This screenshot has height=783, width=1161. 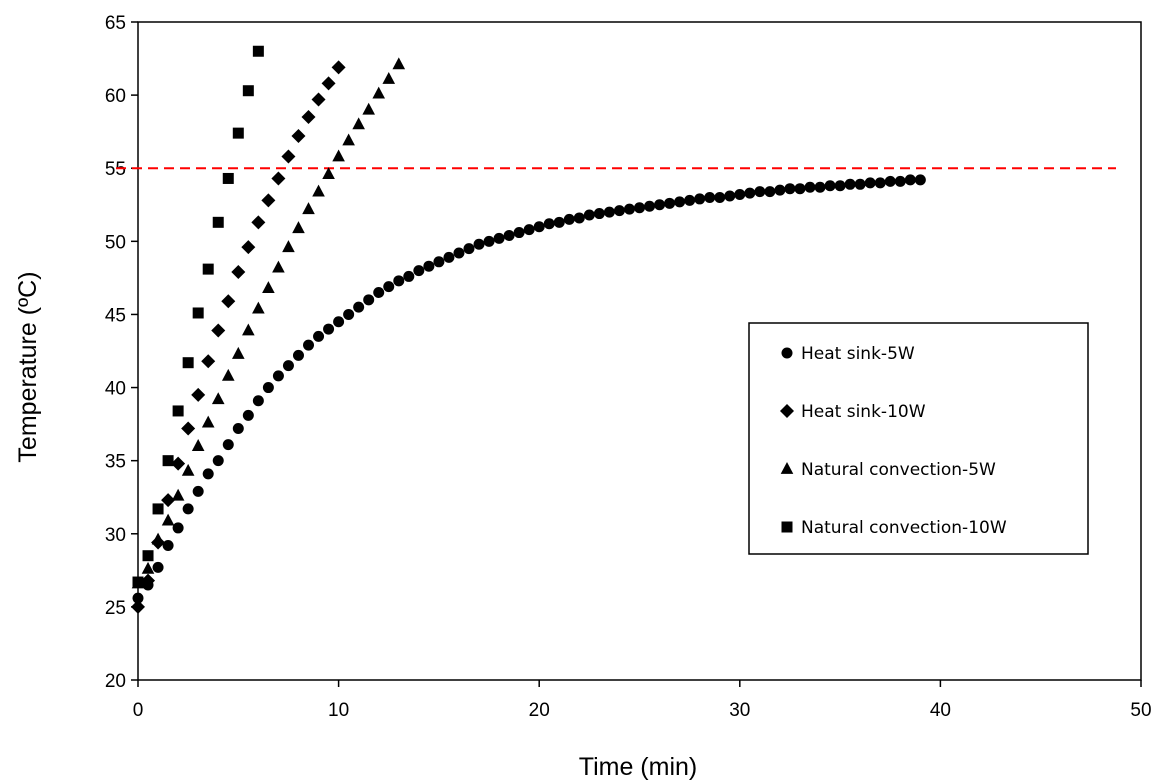 What do you see at coordinates (904, 528) in the screenshot?
I see `legend-label: Natural convection-10W` at bounding box center [904, 528].